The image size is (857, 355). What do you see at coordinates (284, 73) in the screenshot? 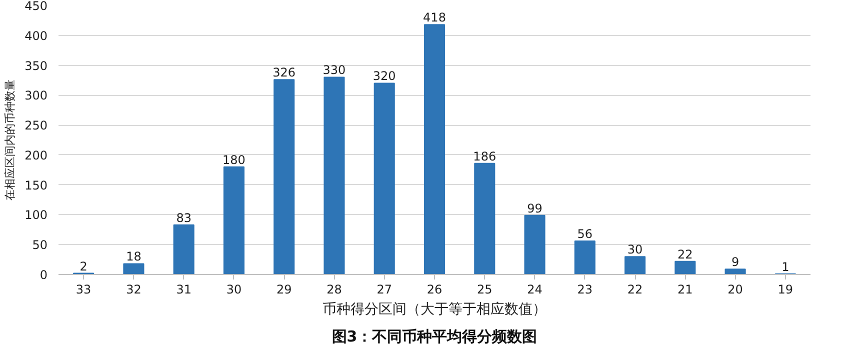
I see `data-label: 326` at bounding box center [284, 73].